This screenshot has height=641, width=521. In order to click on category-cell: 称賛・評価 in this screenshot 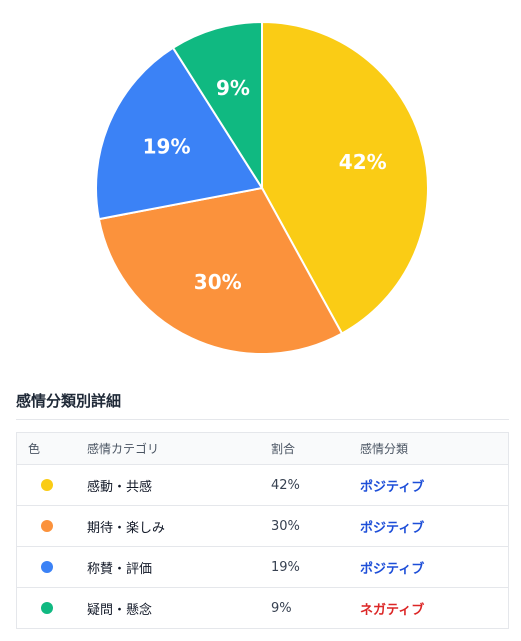, I will do `click(120, 569)`.